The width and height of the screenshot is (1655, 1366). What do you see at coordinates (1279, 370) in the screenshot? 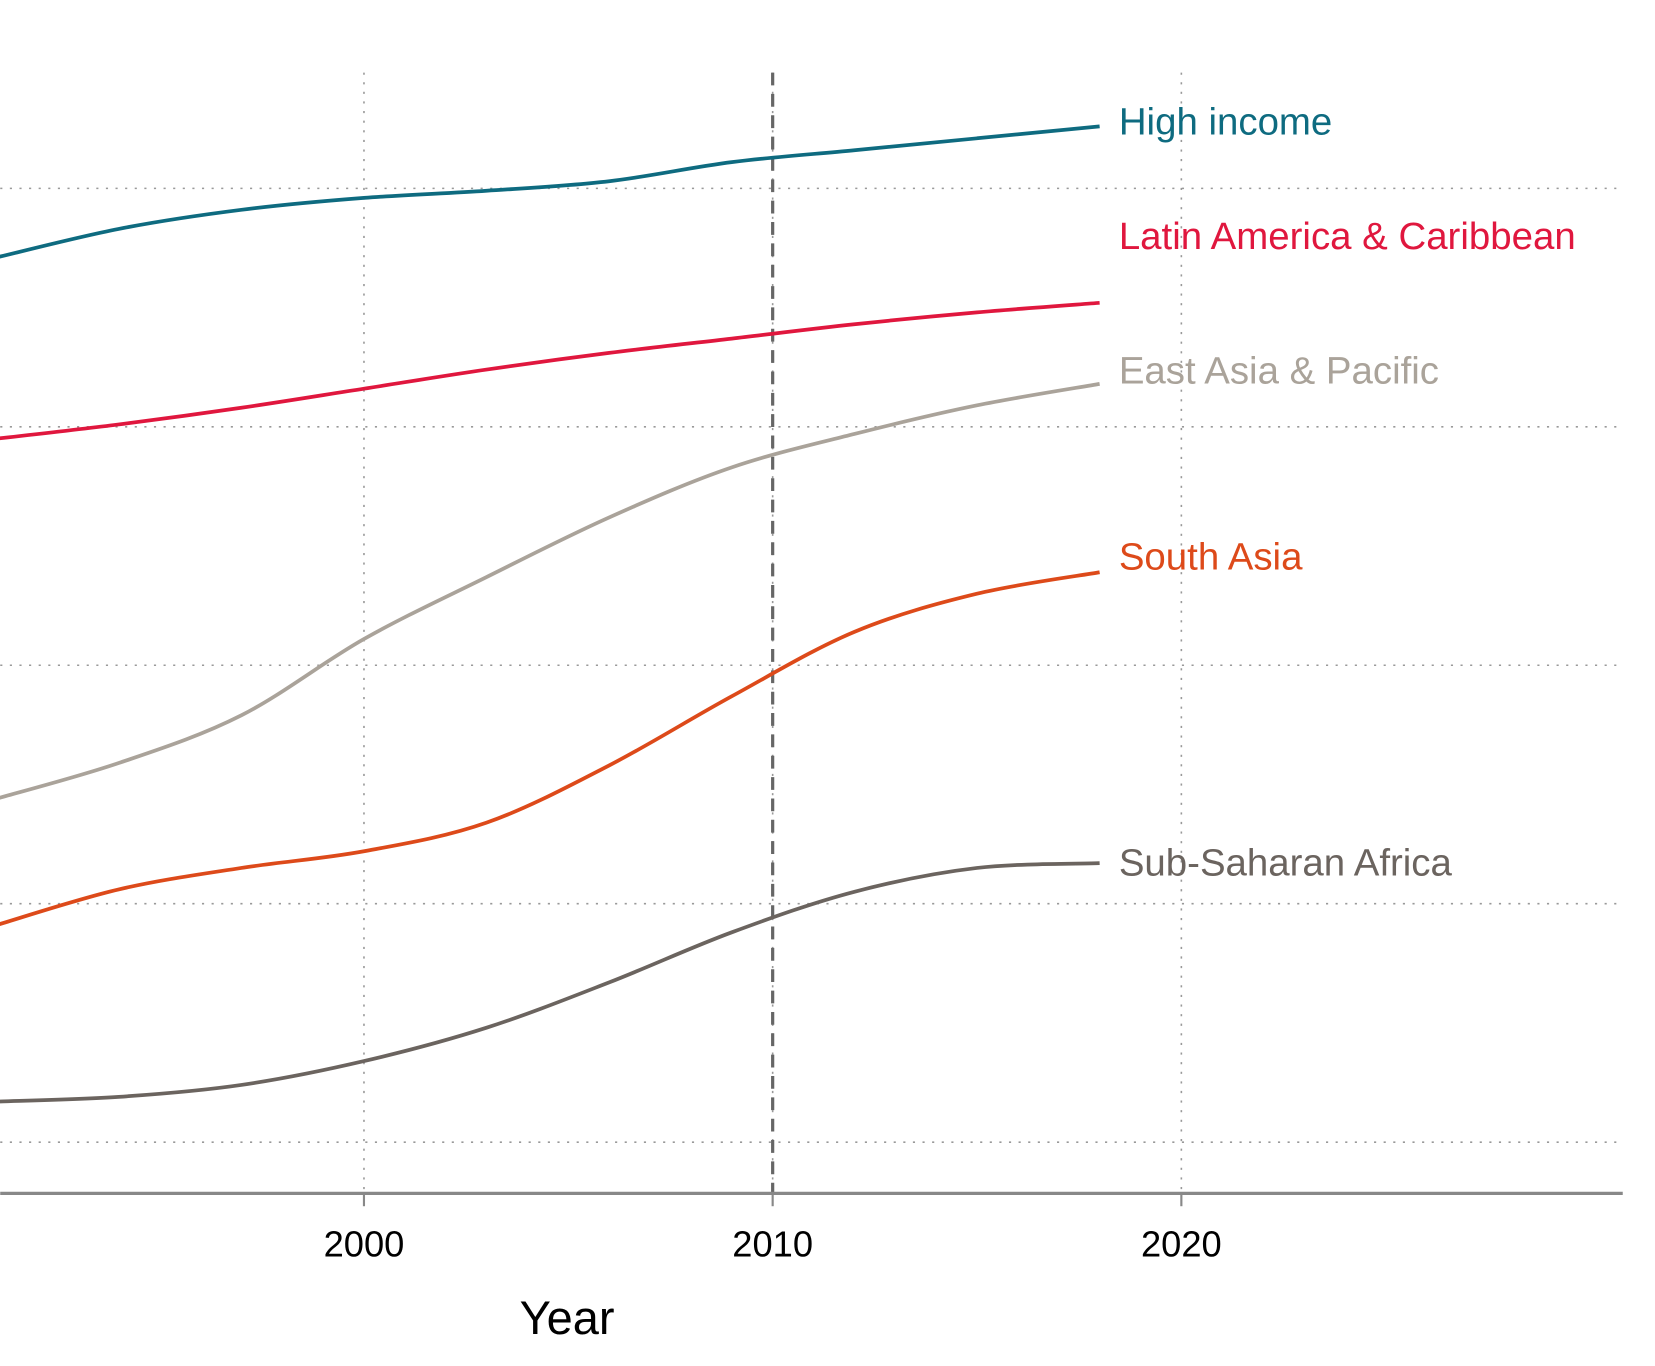
I see `series-label: East Asia & Pacific` at bounding box center [1279, 370].